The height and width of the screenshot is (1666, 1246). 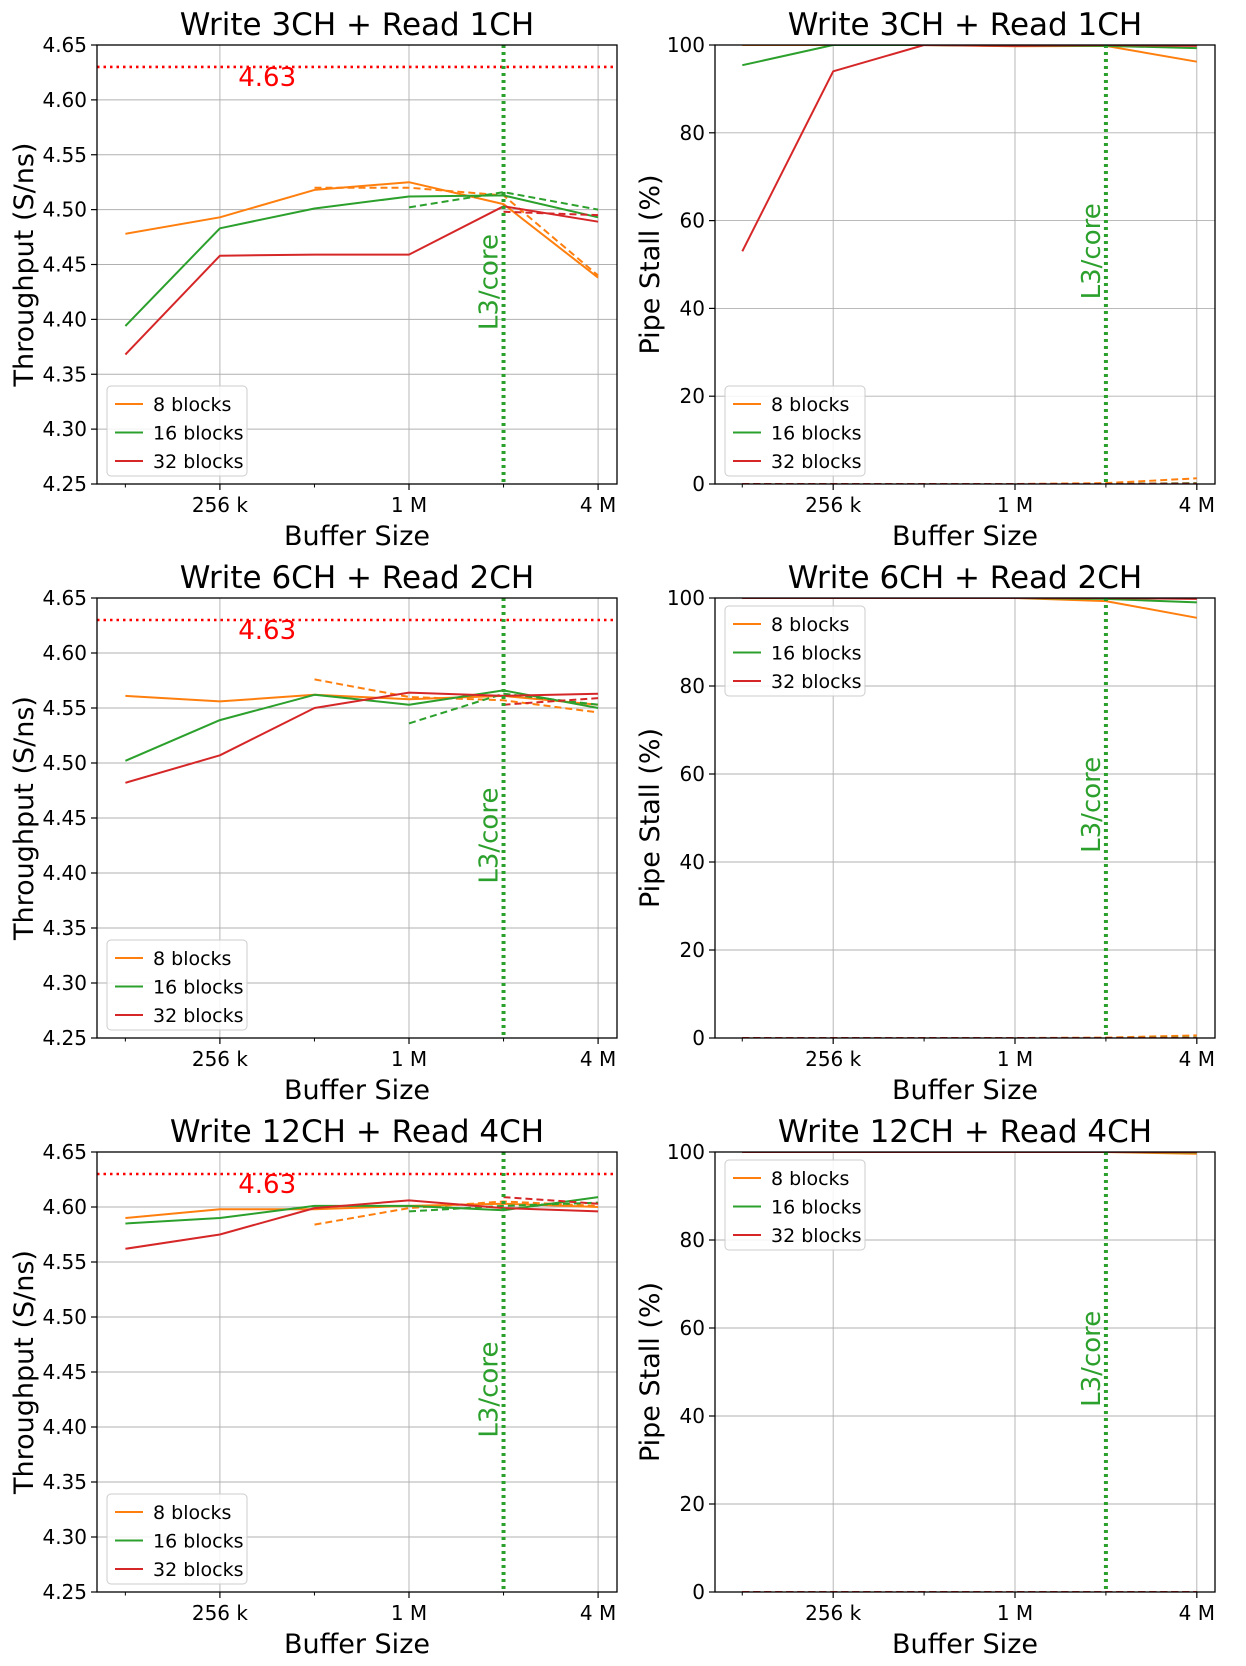 What do you see at coordinates (267, 1185) in the screenshot?
I see `reference-label: 4.63` at bounding box center [267, 1185].